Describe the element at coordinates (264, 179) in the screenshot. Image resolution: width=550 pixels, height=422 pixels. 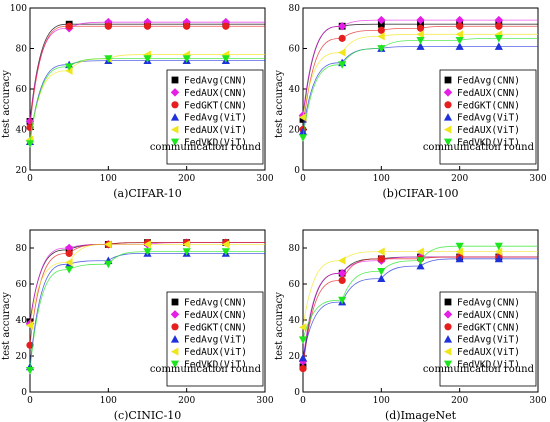
I see `x-tick-label: 300` at that location.